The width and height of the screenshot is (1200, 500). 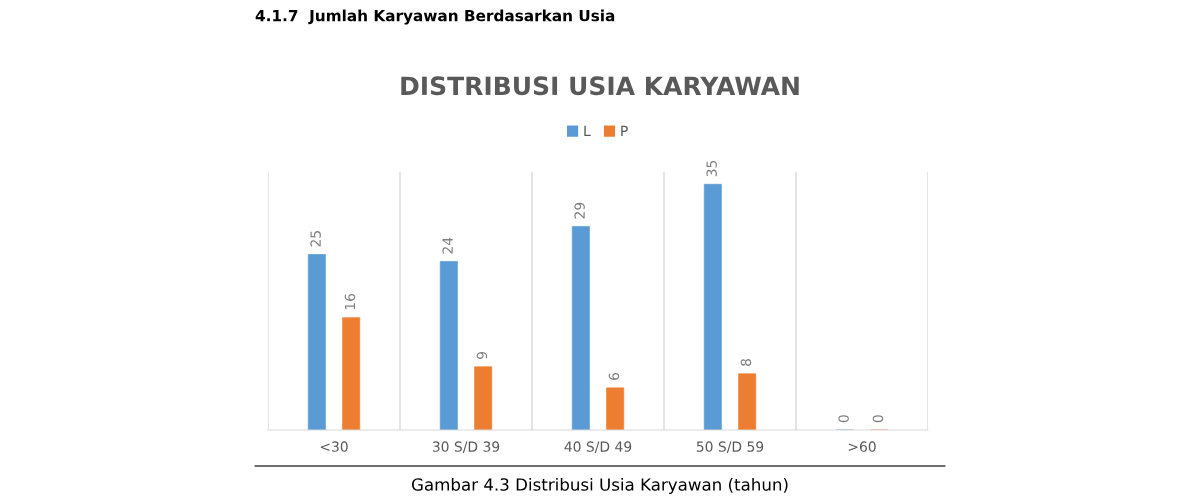 What do you see at coordinates (614, 376) in the screenshot?
I see `data-label: 6` at bounding box center [614, 376].